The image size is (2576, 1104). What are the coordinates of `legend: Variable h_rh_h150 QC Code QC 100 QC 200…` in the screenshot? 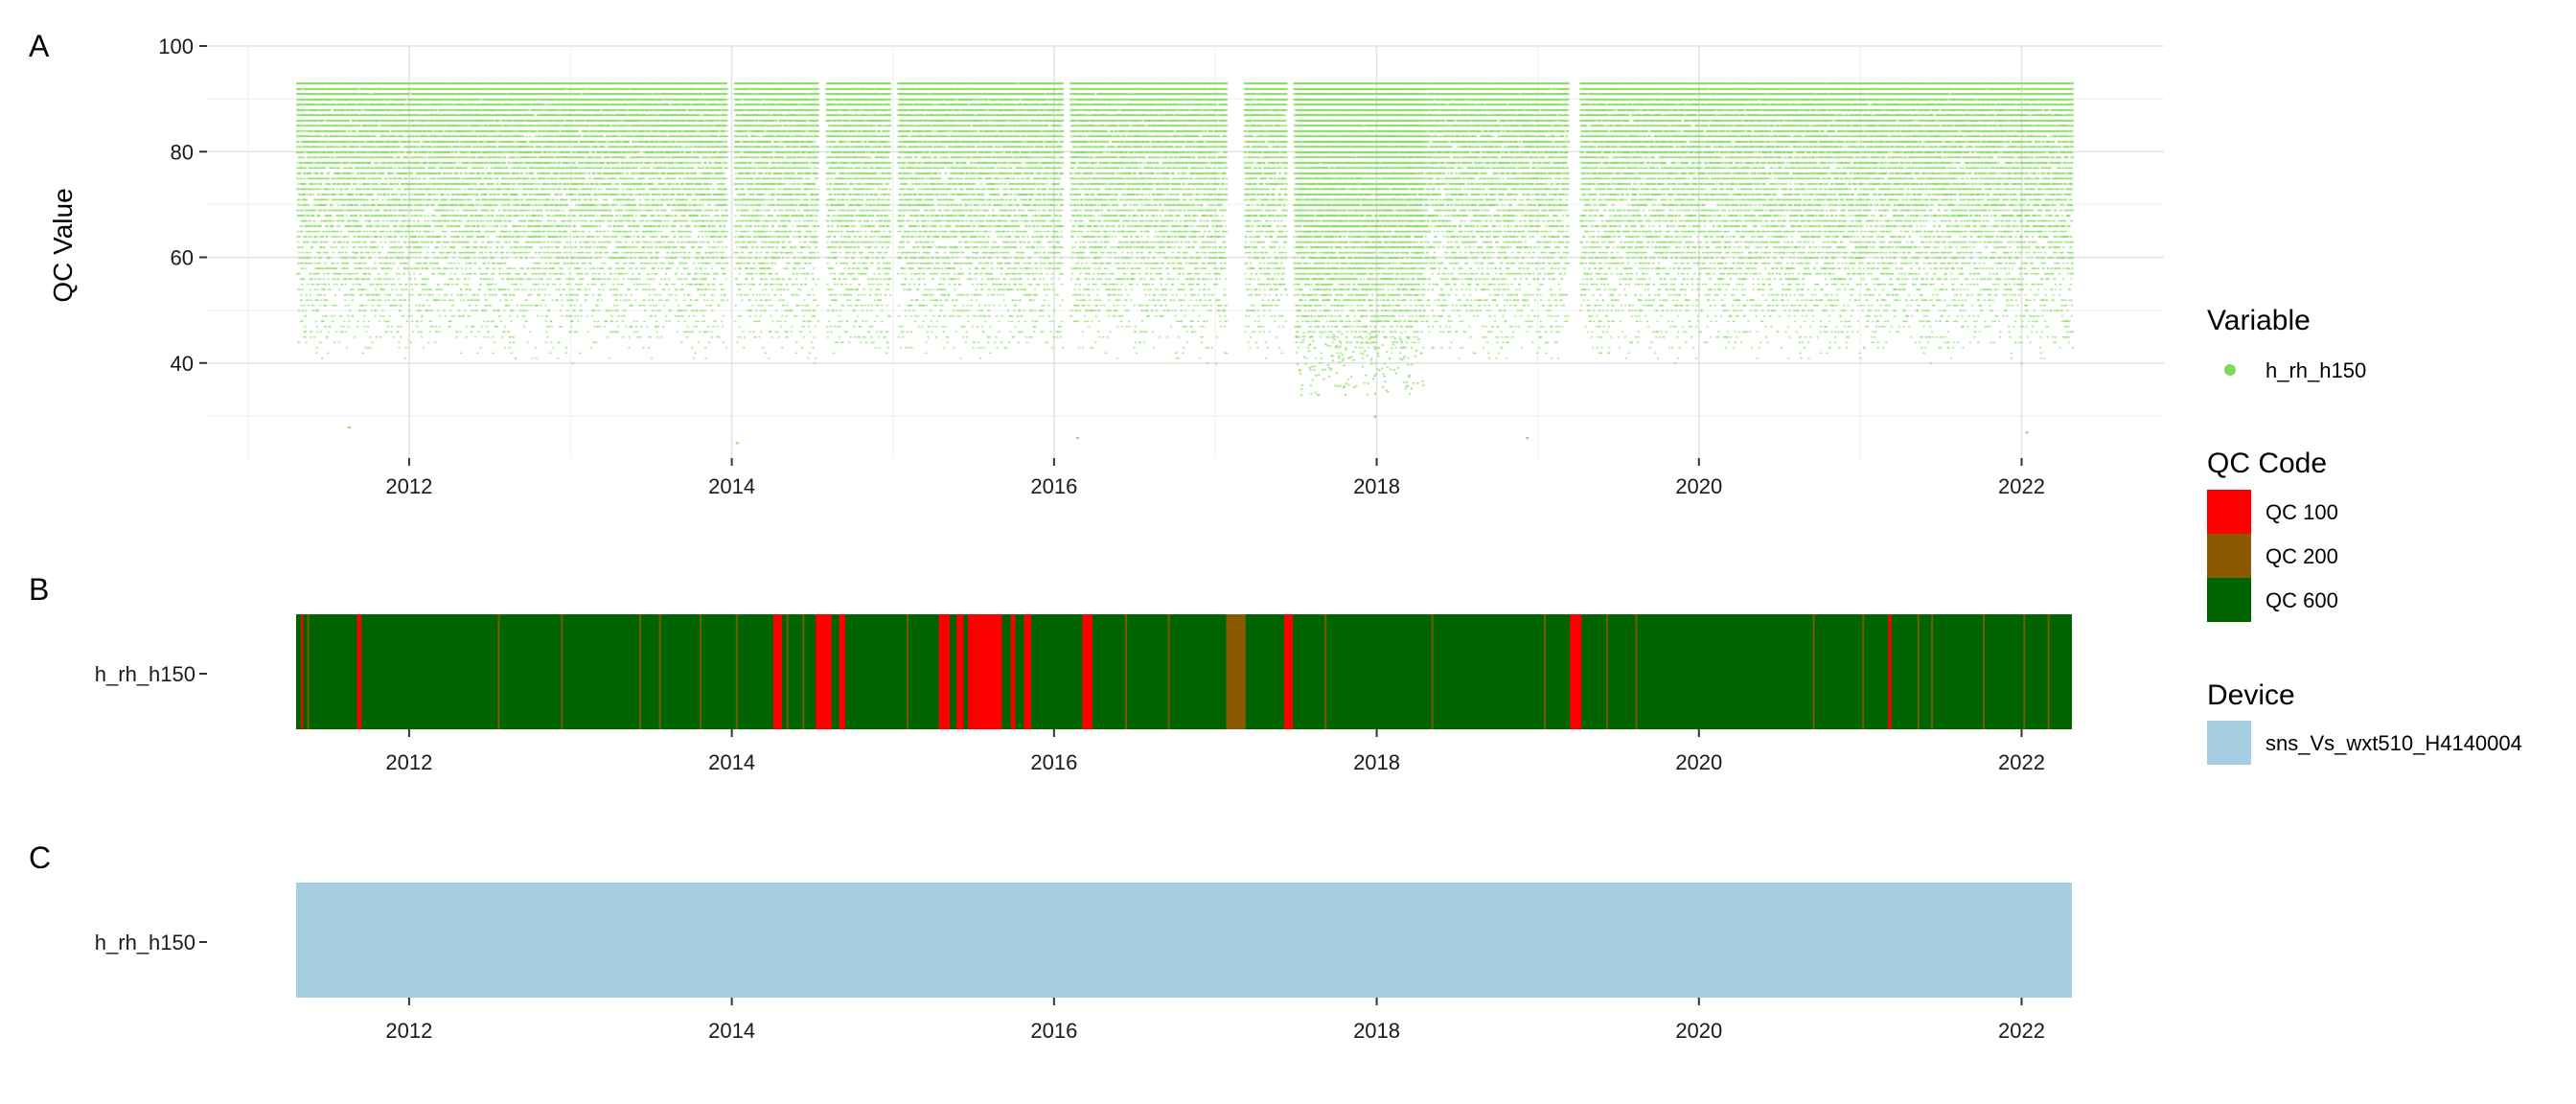 It's located at (2364, 535).